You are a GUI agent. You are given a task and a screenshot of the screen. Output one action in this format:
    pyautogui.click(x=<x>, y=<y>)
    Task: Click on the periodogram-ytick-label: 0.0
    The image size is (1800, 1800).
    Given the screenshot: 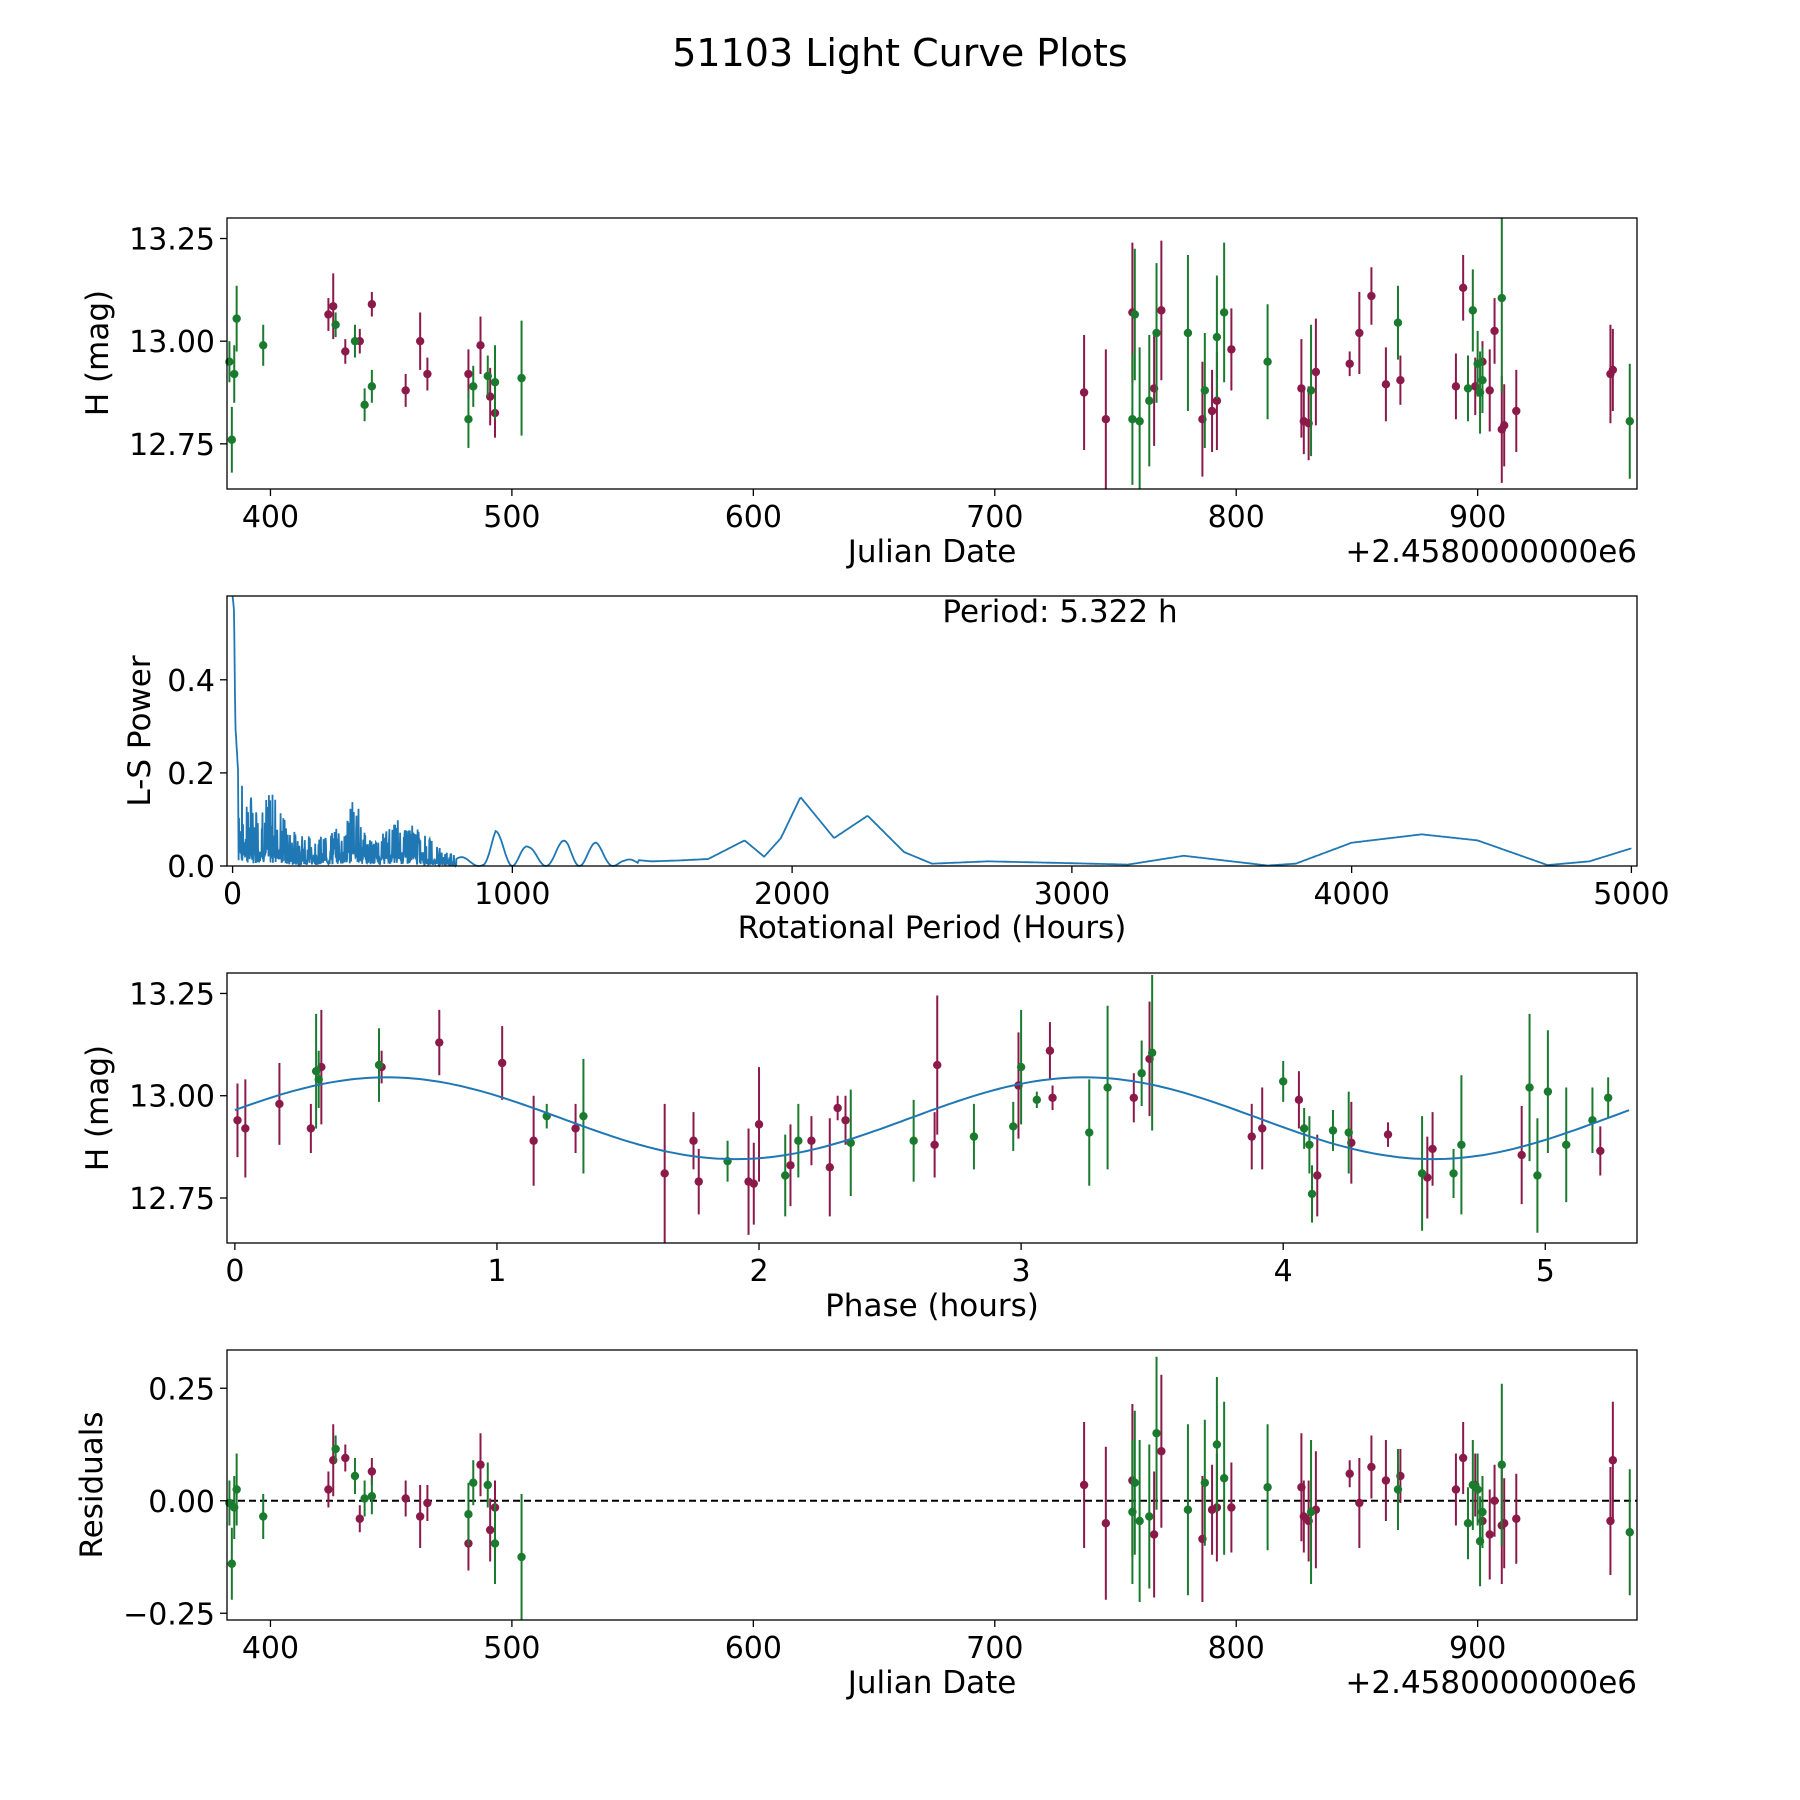 What is the action you would take?
    pyautogui.click(x=191, y=867)
    